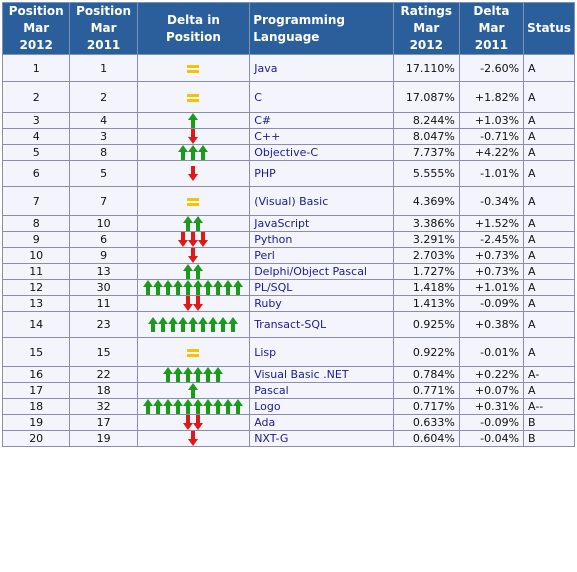 The width and height of the screenshot is (577, 572). Describe the element at coordinates (491, 390) in the screenshot. I see `delta-rating: +0.07%` at that location.